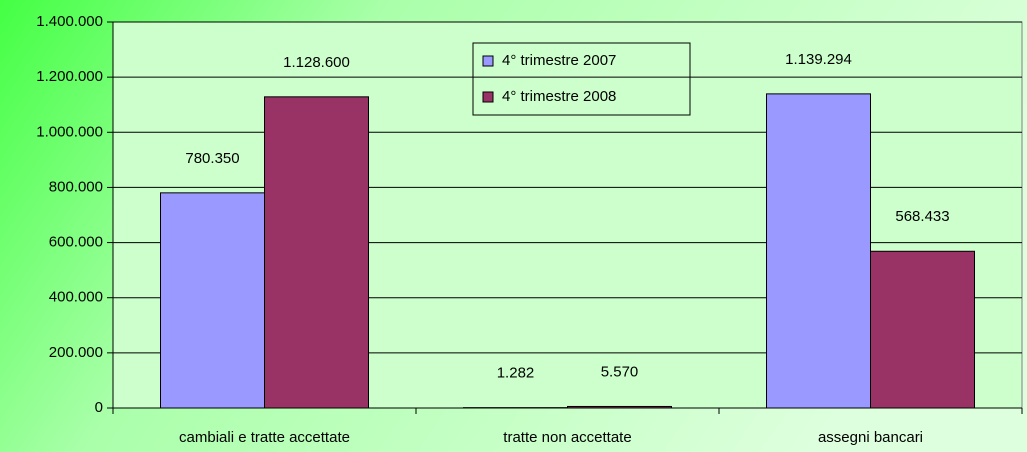 This screenshot has width=1027, height=452. What do you see at coordinates (567, 437) in the screenshot?
I see `x-tick-label: tratte non accettate` at bounding box center [567, 437].